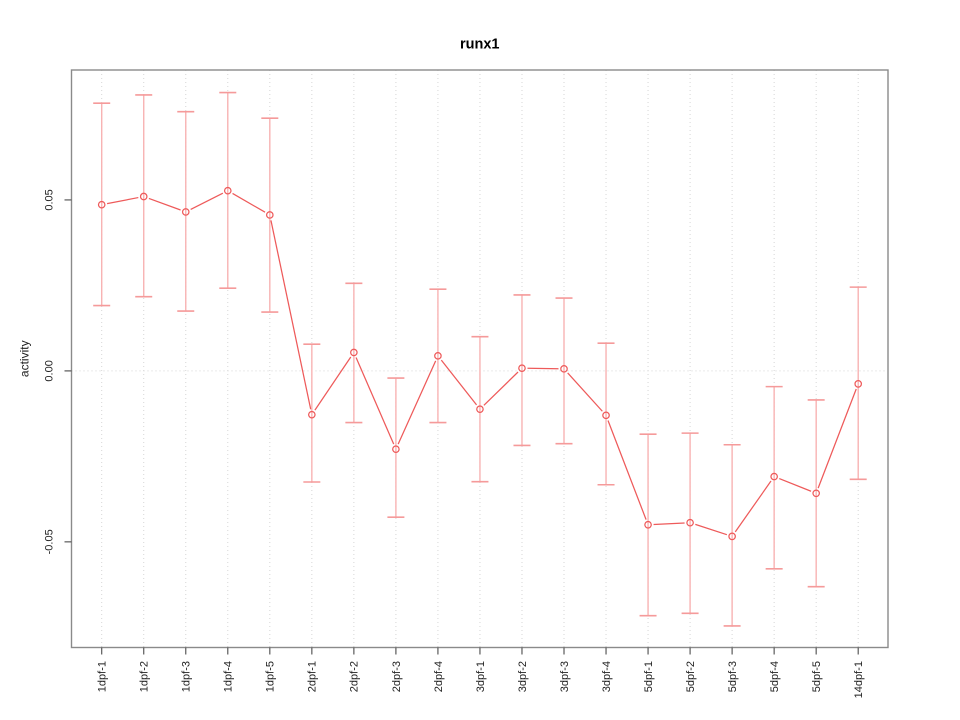 This screenshot has width=960, height=720. Describe the element at coordinates (817, 676) in the screenshot. I see `x-tick-label: 5dpf-5` at that location.